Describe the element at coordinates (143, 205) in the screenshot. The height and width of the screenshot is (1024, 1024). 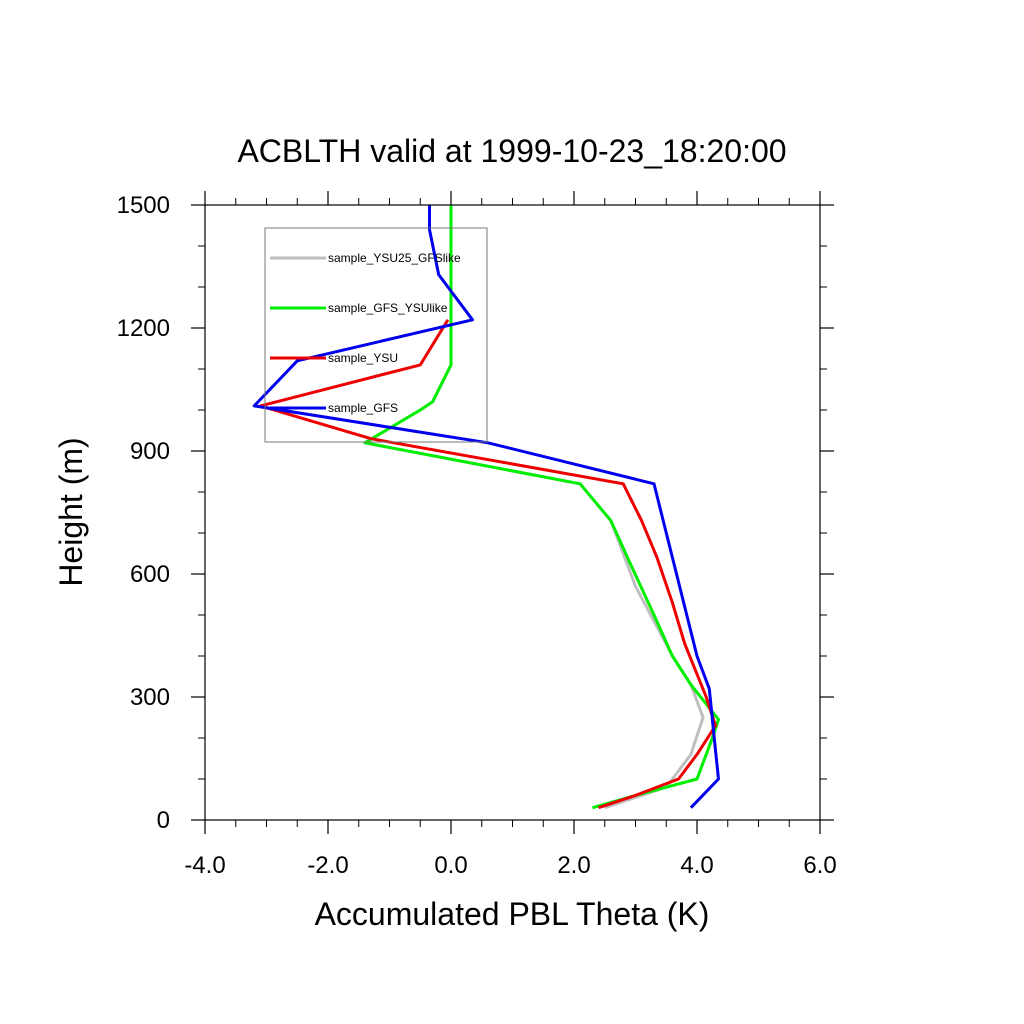
I see `y-tick-label: 1500` at that location.